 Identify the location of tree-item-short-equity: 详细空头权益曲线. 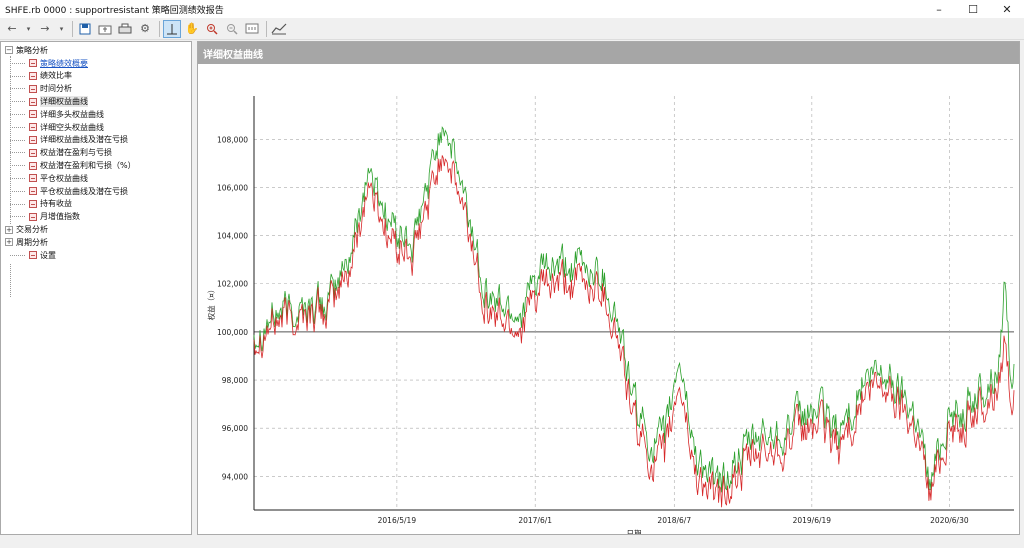
(96, 127).